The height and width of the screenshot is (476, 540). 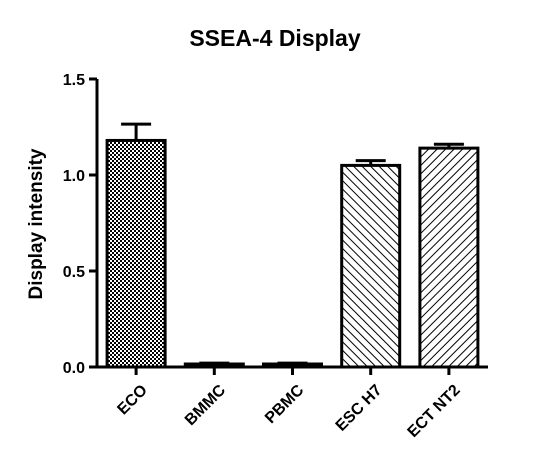 I want to click on chart-title: SSEA-4 Display, so click(x=274, y=38).